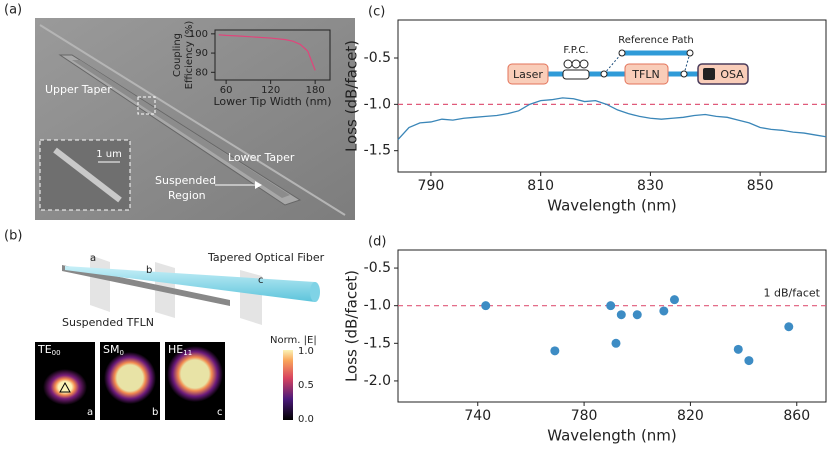  Describe the element at coordinates (261, 157) in the screenshot. I see `annotation: Lower Taper` at that location.